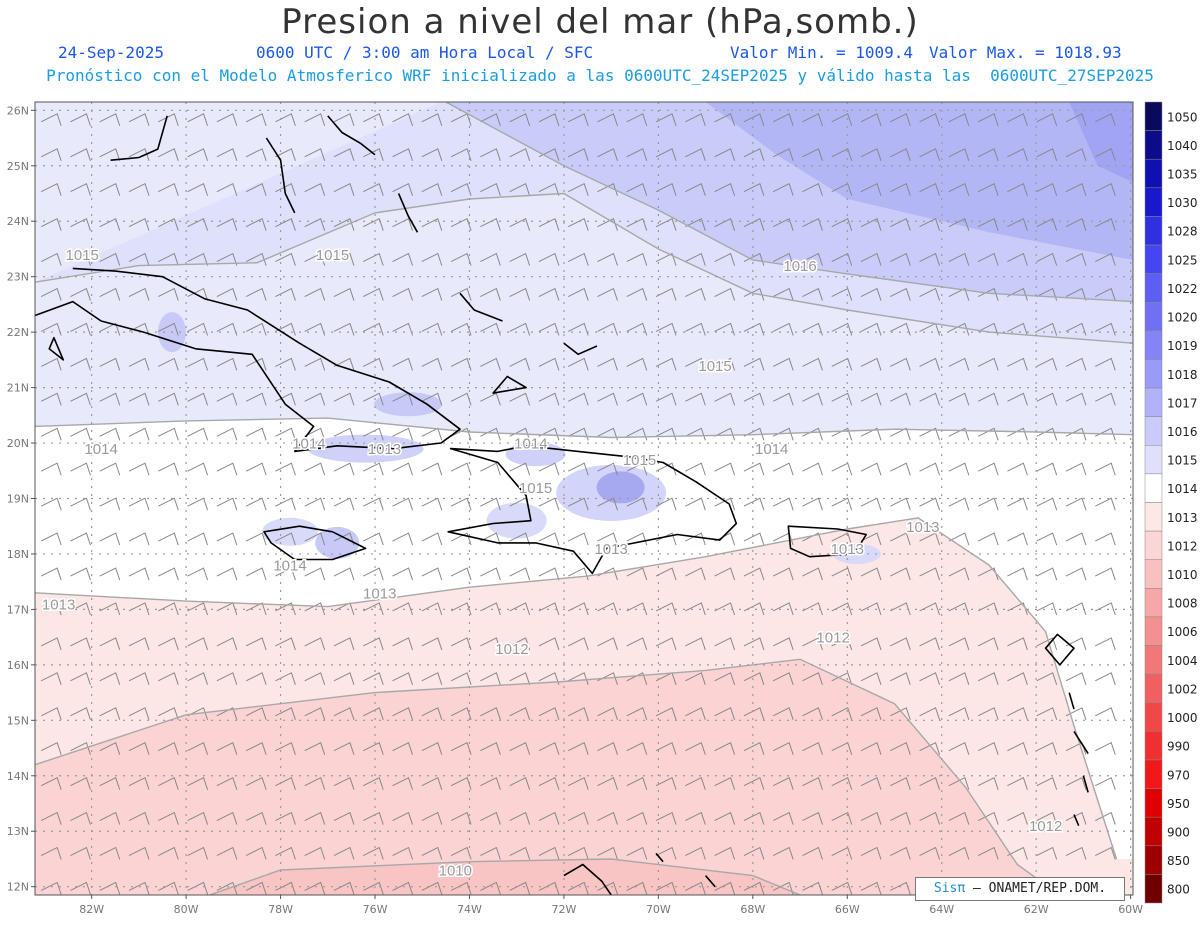 This screenshot has width=1200, height=927. What do you see at coordinates (1182, 575) in the screenshot?
I see `colorbar-label: 1010` at bounding box center [1182, 575].